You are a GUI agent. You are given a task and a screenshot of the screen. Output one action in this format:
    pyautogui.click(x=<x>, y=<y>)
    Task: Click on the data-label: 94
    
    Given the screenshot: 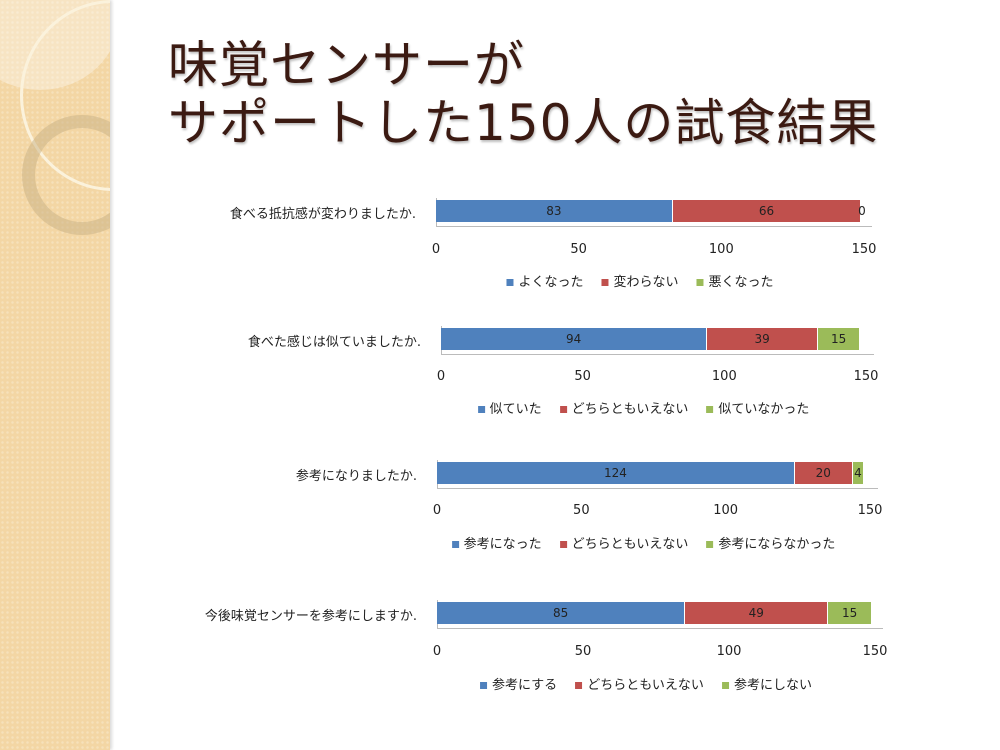 What is the action you would take?
    pyautogui.click(x=574, y=339)
    